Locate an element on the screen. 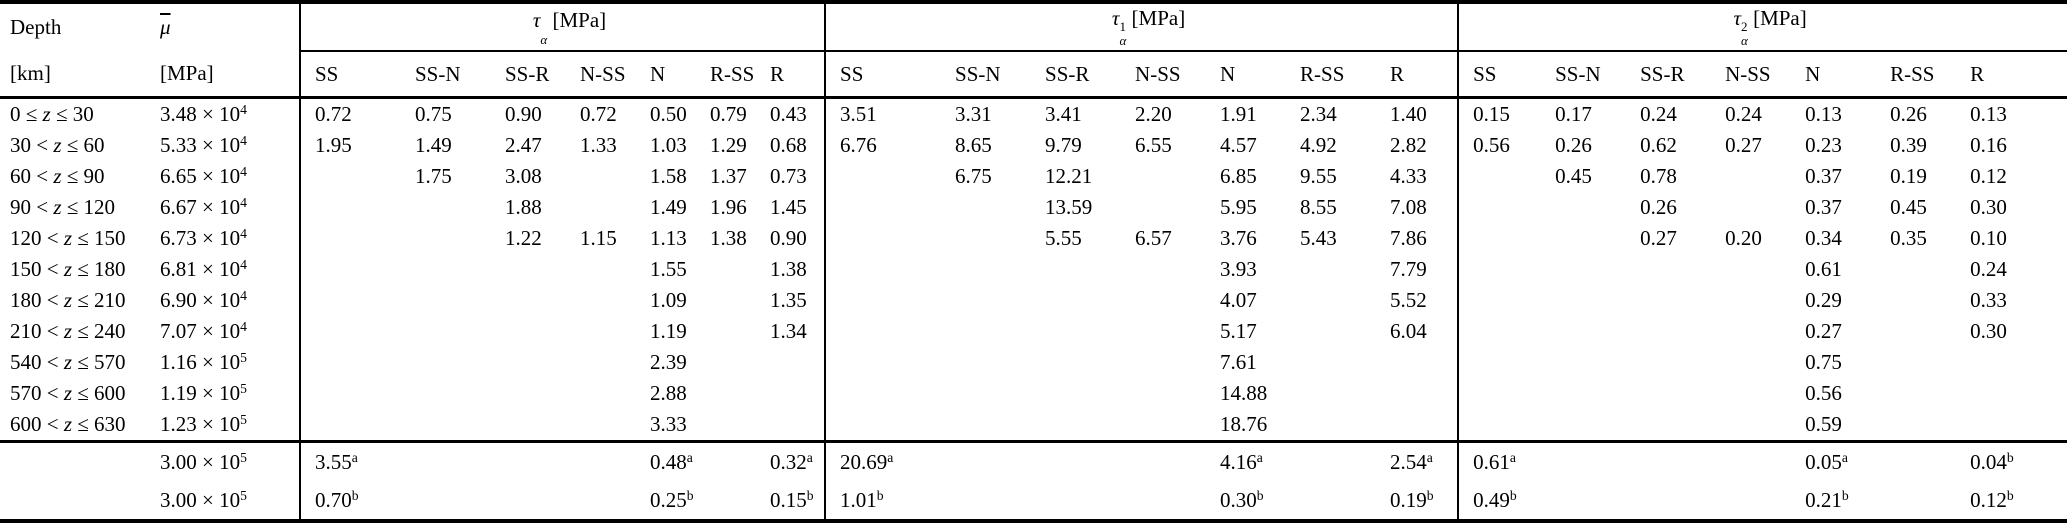  value-cell: 1.03 is located at coordinates (668, 145).